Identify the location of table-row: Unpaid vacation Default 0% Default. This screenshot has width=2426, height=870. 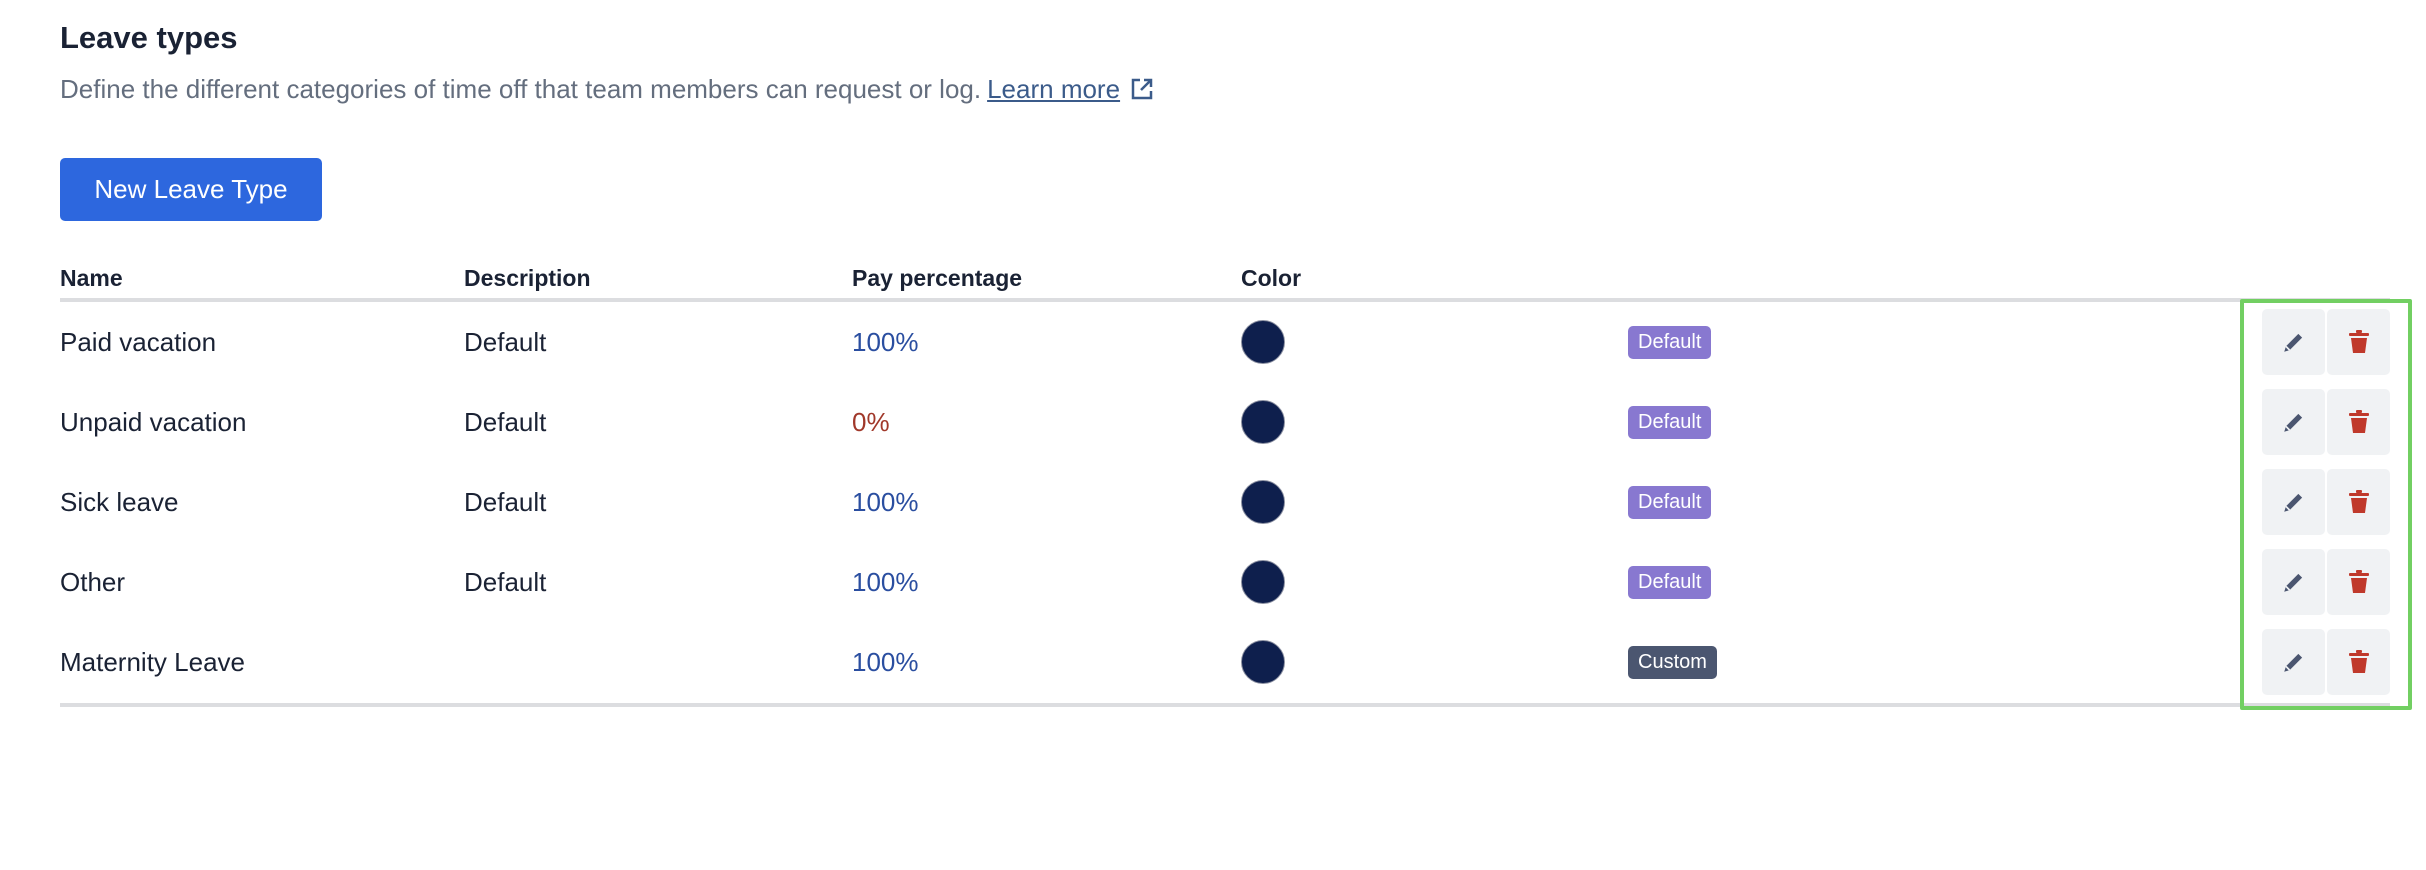
(1213, 422).